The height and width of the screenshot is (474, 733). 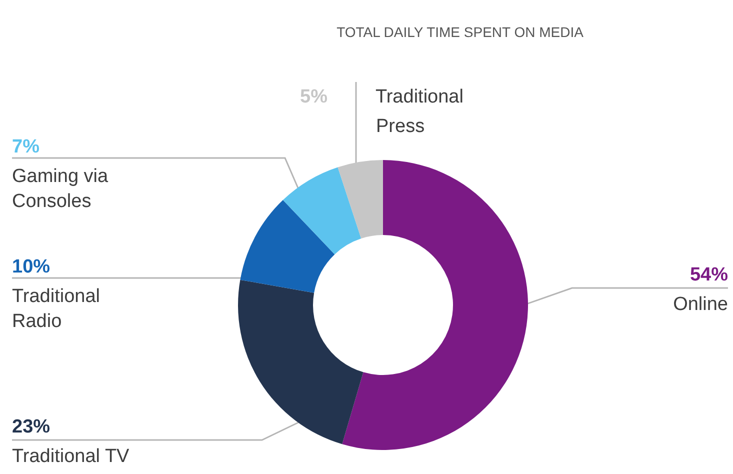 What do you see at coordinates (31, 427) in the screenshot?
I see `data-label: 23%` at bounding box center [31, 427].